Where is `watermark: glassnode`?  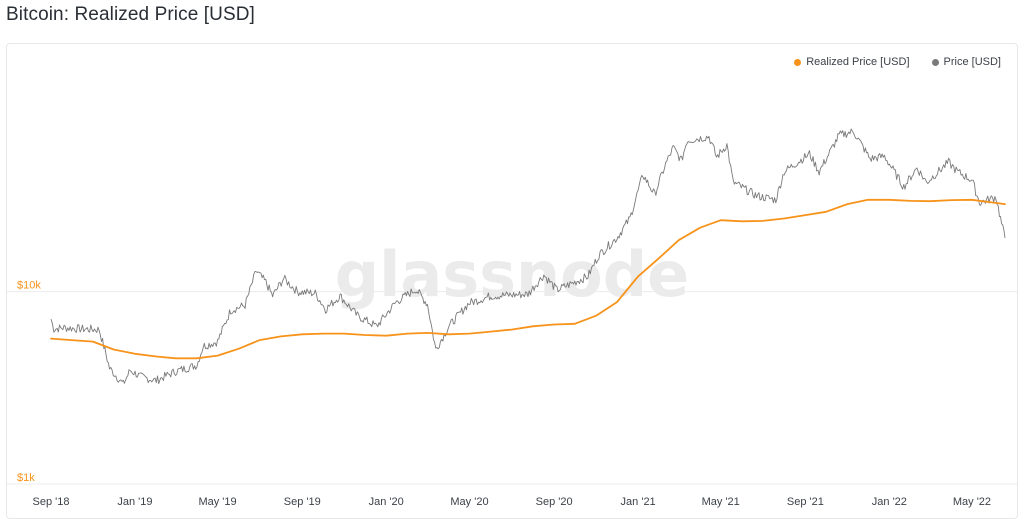
watermark: glassnode is located at coordinates (512, 274).